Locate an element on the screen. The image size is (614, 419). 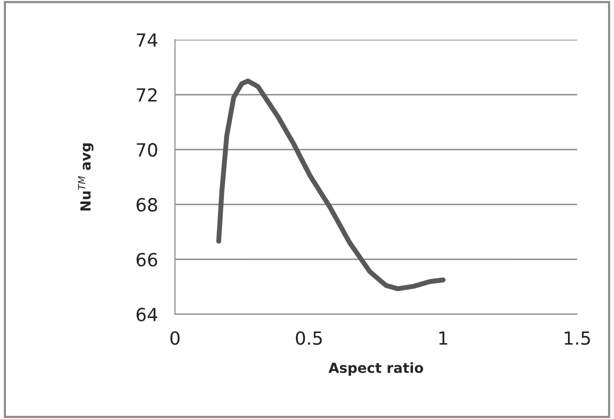
y-tick-label: 72 is located at coordinates (146, 95).